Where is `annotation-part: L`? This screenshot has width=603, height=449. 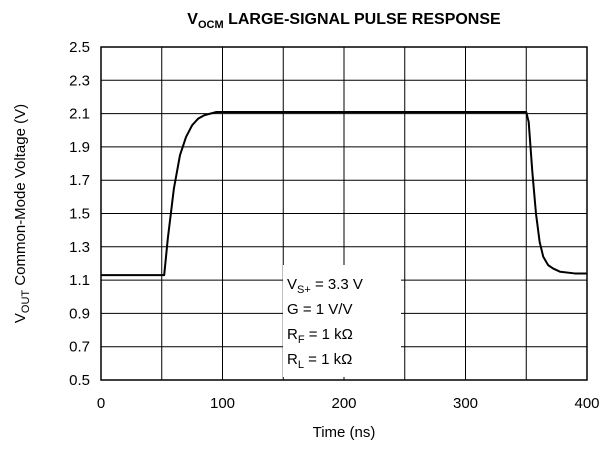 annotation-part: L is located at coordinates (301, 365).